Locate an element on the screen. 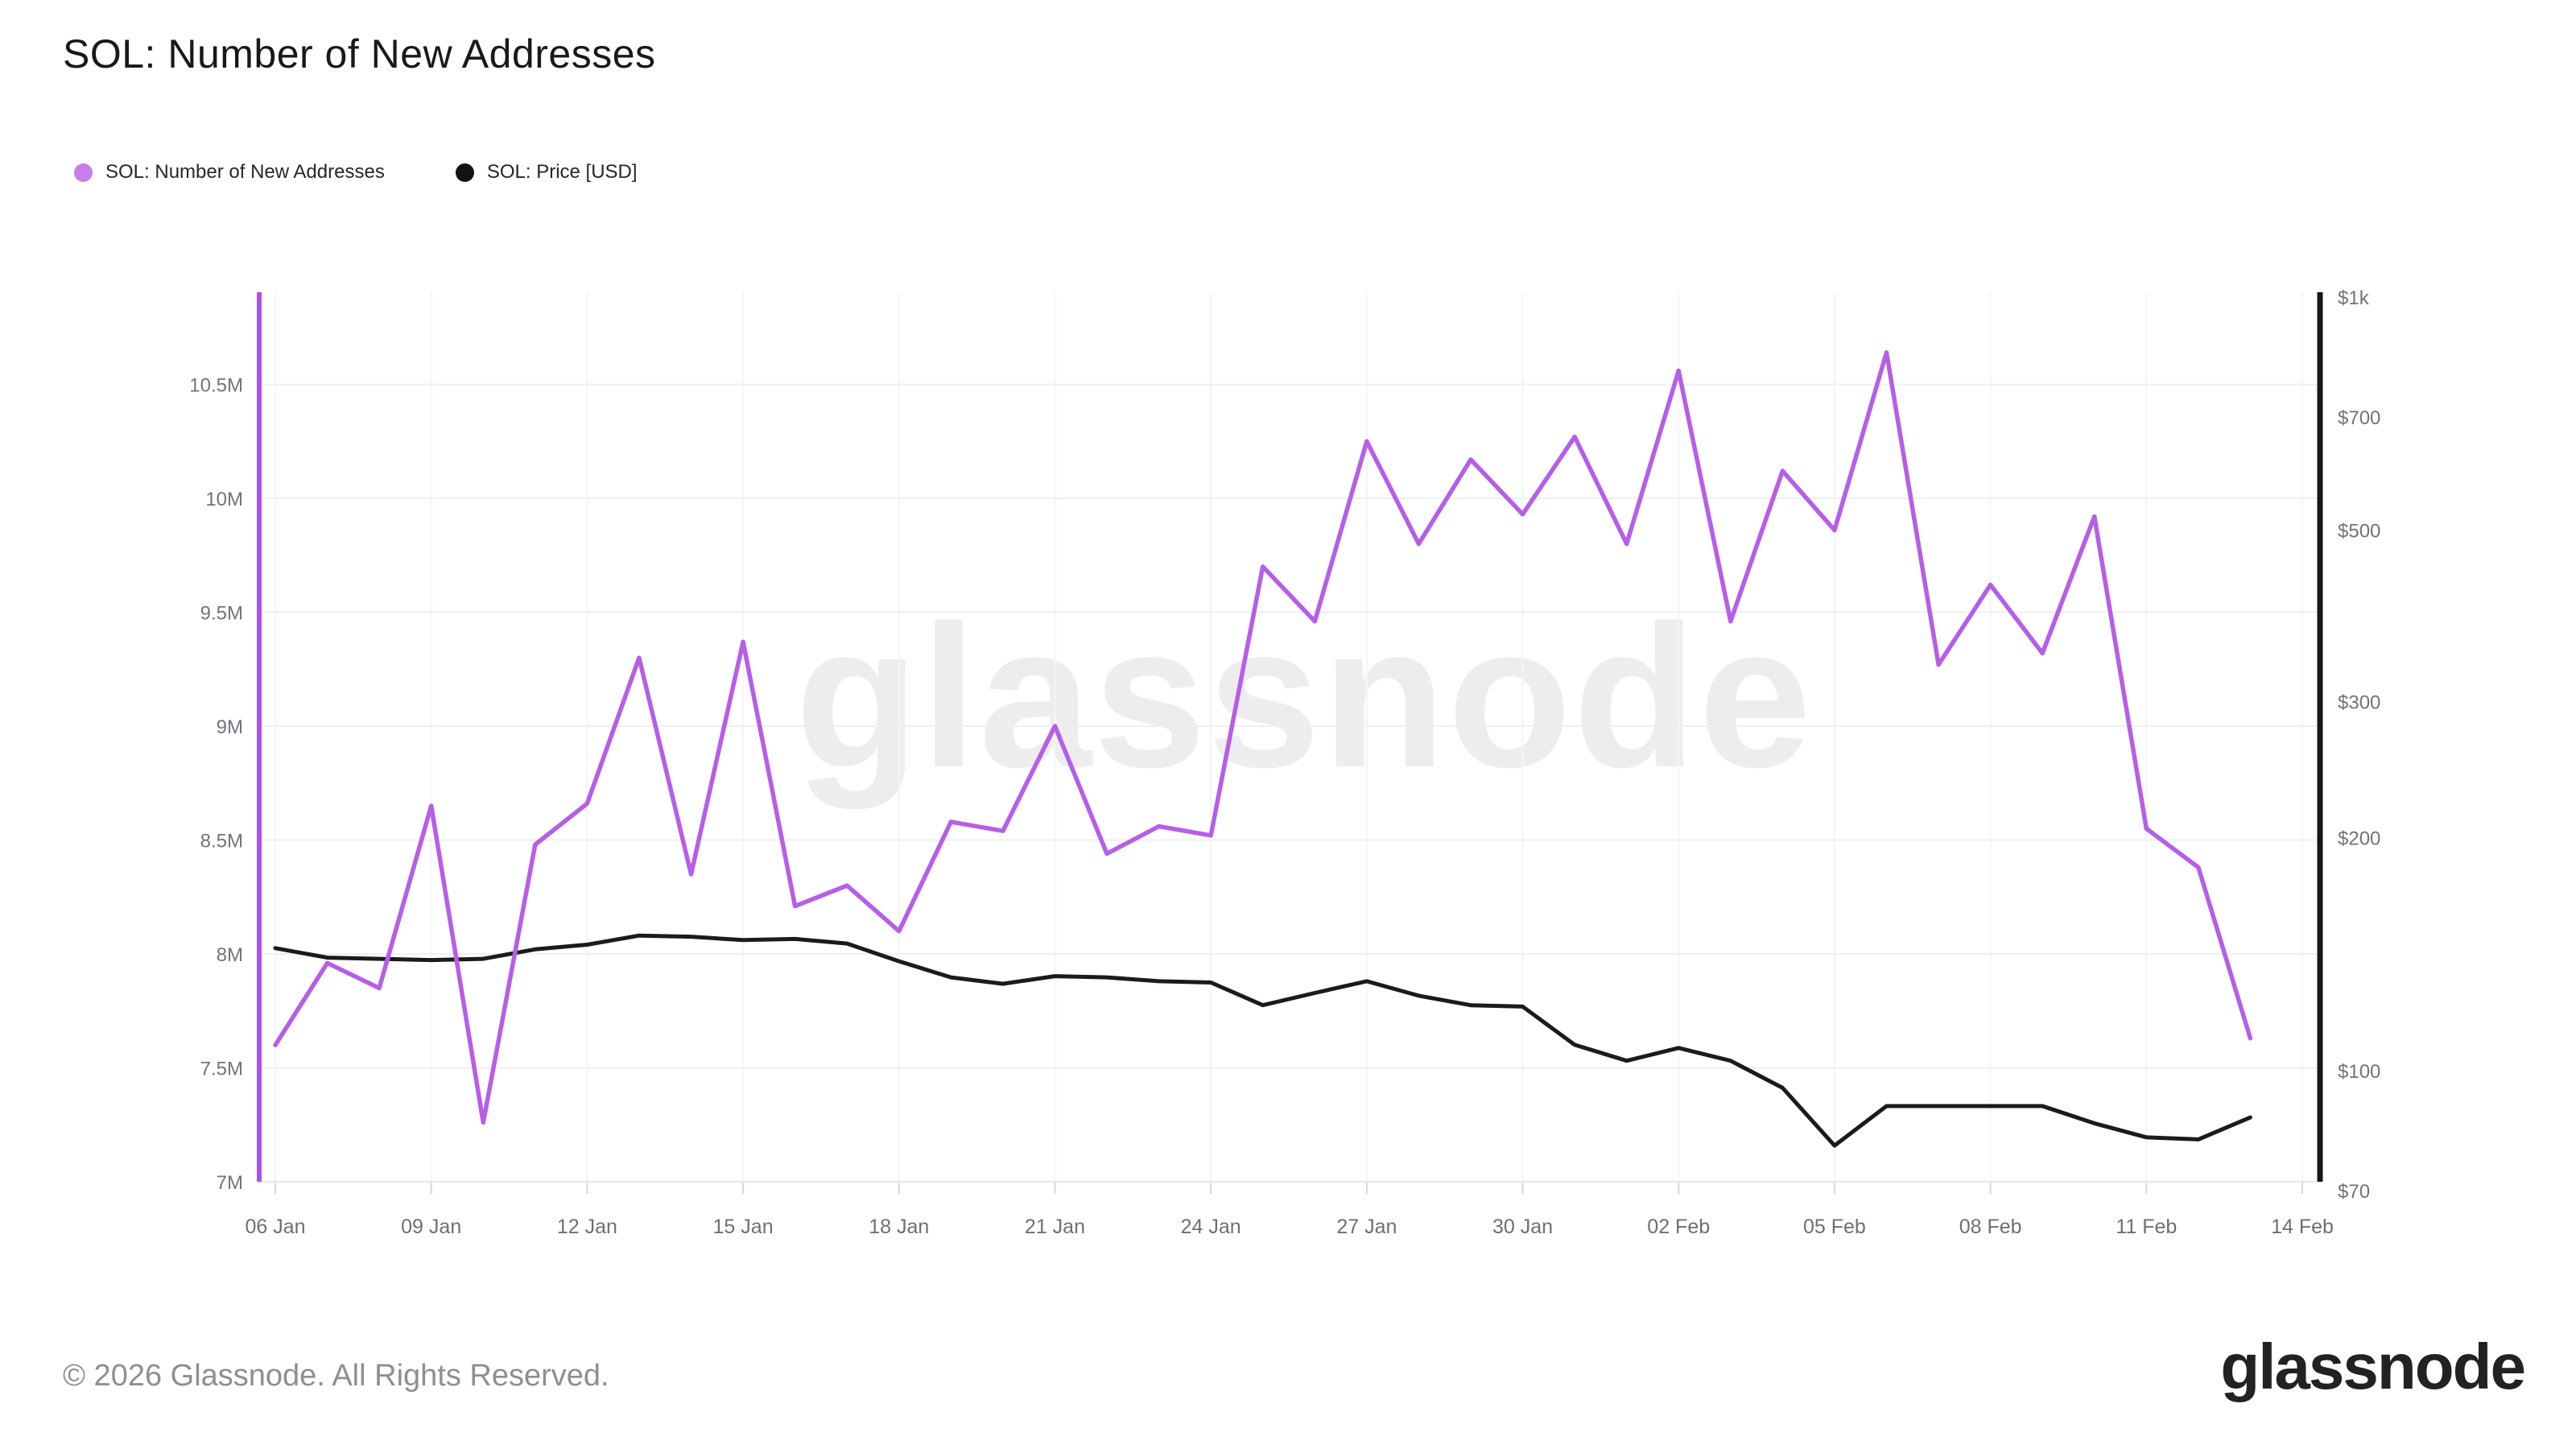 The height and width of the screenshot is (1449, 2576). right-axis-label: $100 is located at coordinates (2359, 1072).